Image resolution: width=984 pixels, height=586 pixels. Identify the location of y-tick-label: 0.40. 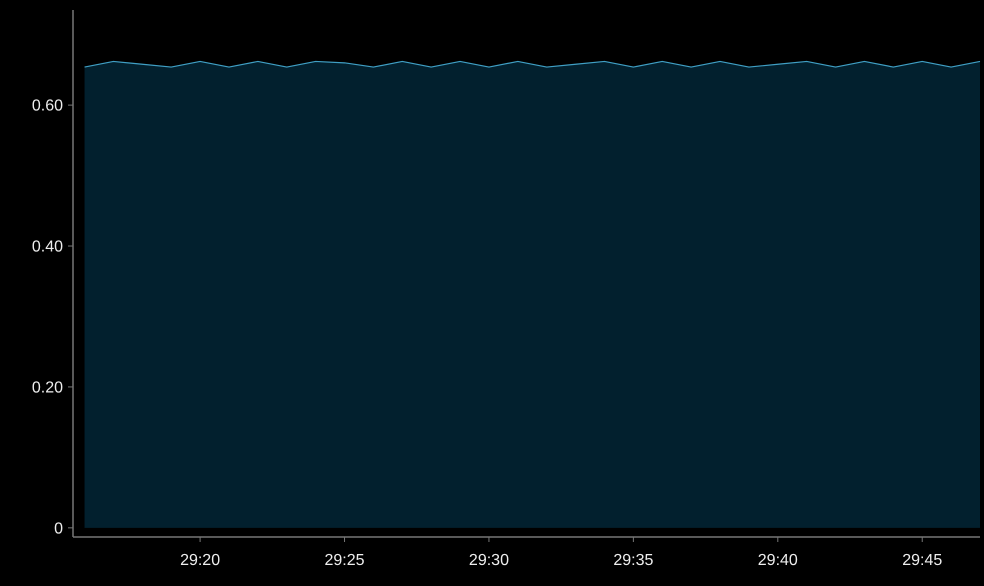
(48, 247).